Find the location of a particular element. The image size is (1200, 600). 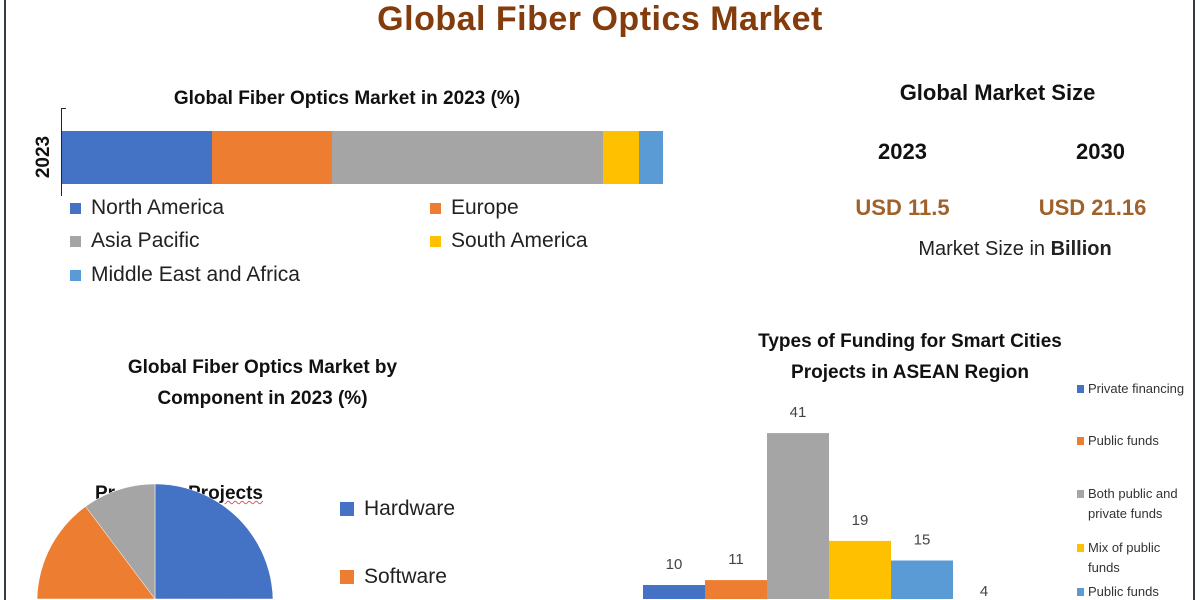

year-2030: 2030 is located at coordinates (1100, 151).